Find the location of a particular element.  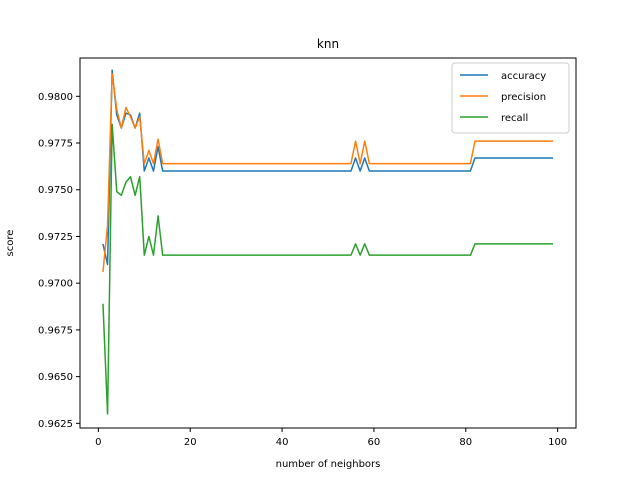

y-tick-label: 0.9650 is located at coordinates (55, 377).